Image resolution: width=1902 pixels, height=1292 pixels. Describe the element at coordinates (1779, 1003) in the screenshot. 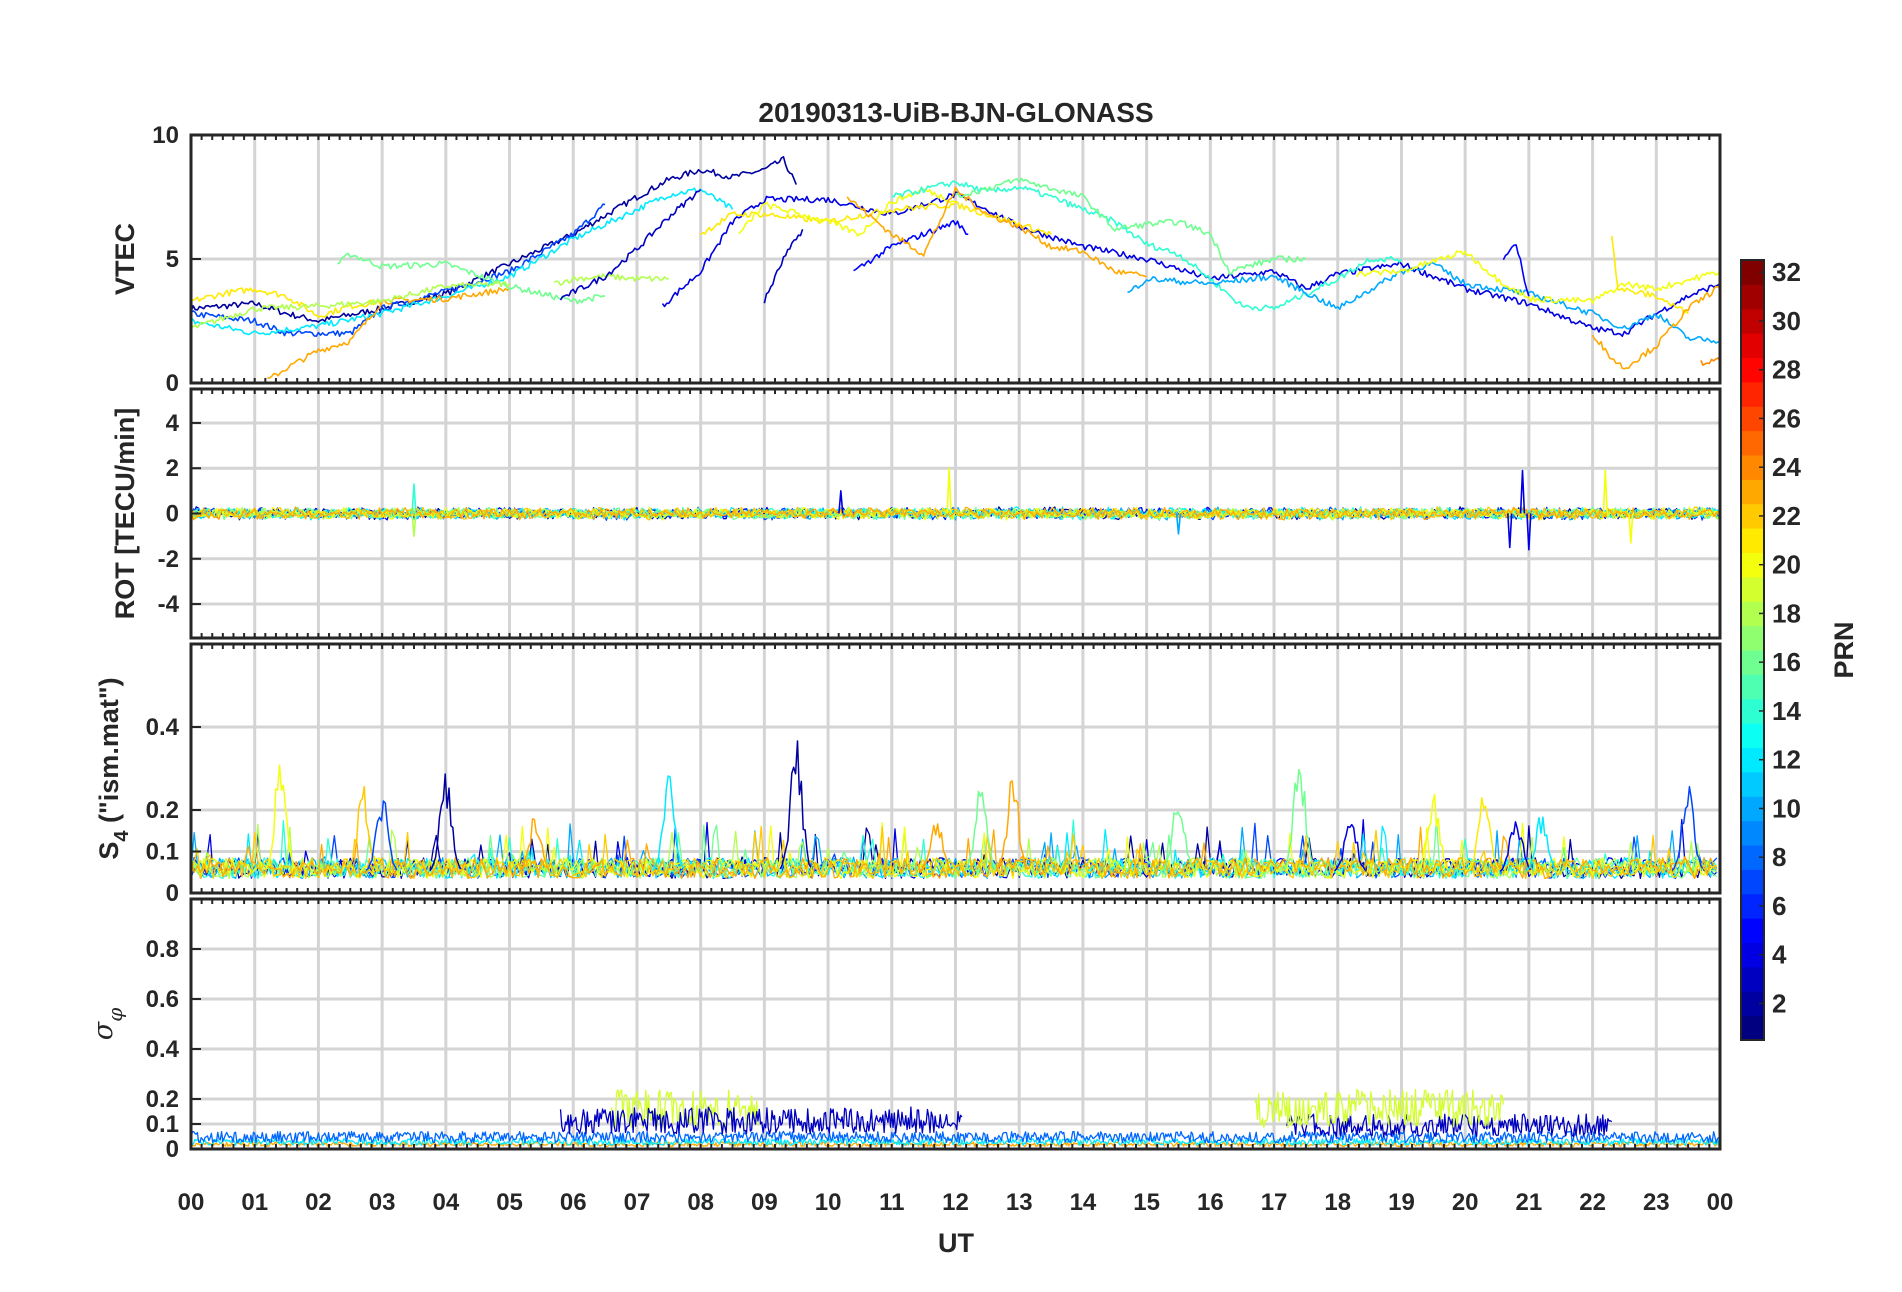

I see `colorbar-tick-label: 2` at that location.